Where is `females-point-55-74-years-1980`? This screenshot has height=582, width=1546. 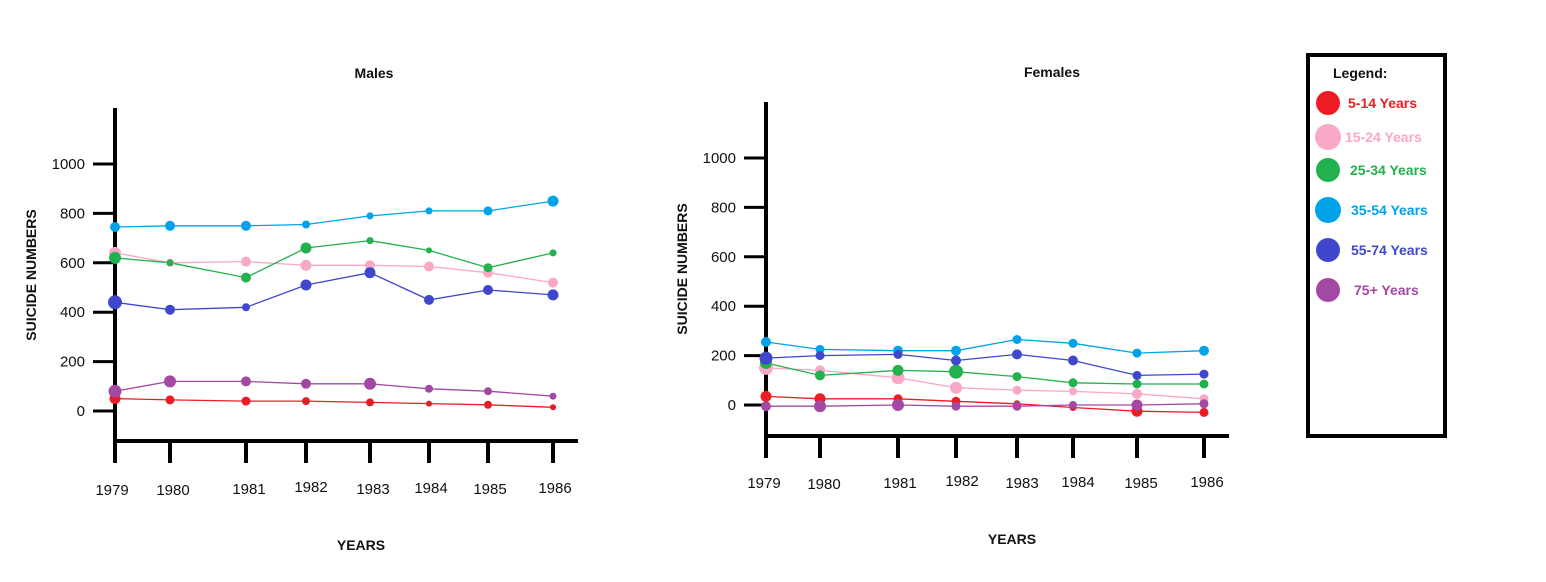
females-point-55-74-years-1980 is located at coordinates (820, 356).